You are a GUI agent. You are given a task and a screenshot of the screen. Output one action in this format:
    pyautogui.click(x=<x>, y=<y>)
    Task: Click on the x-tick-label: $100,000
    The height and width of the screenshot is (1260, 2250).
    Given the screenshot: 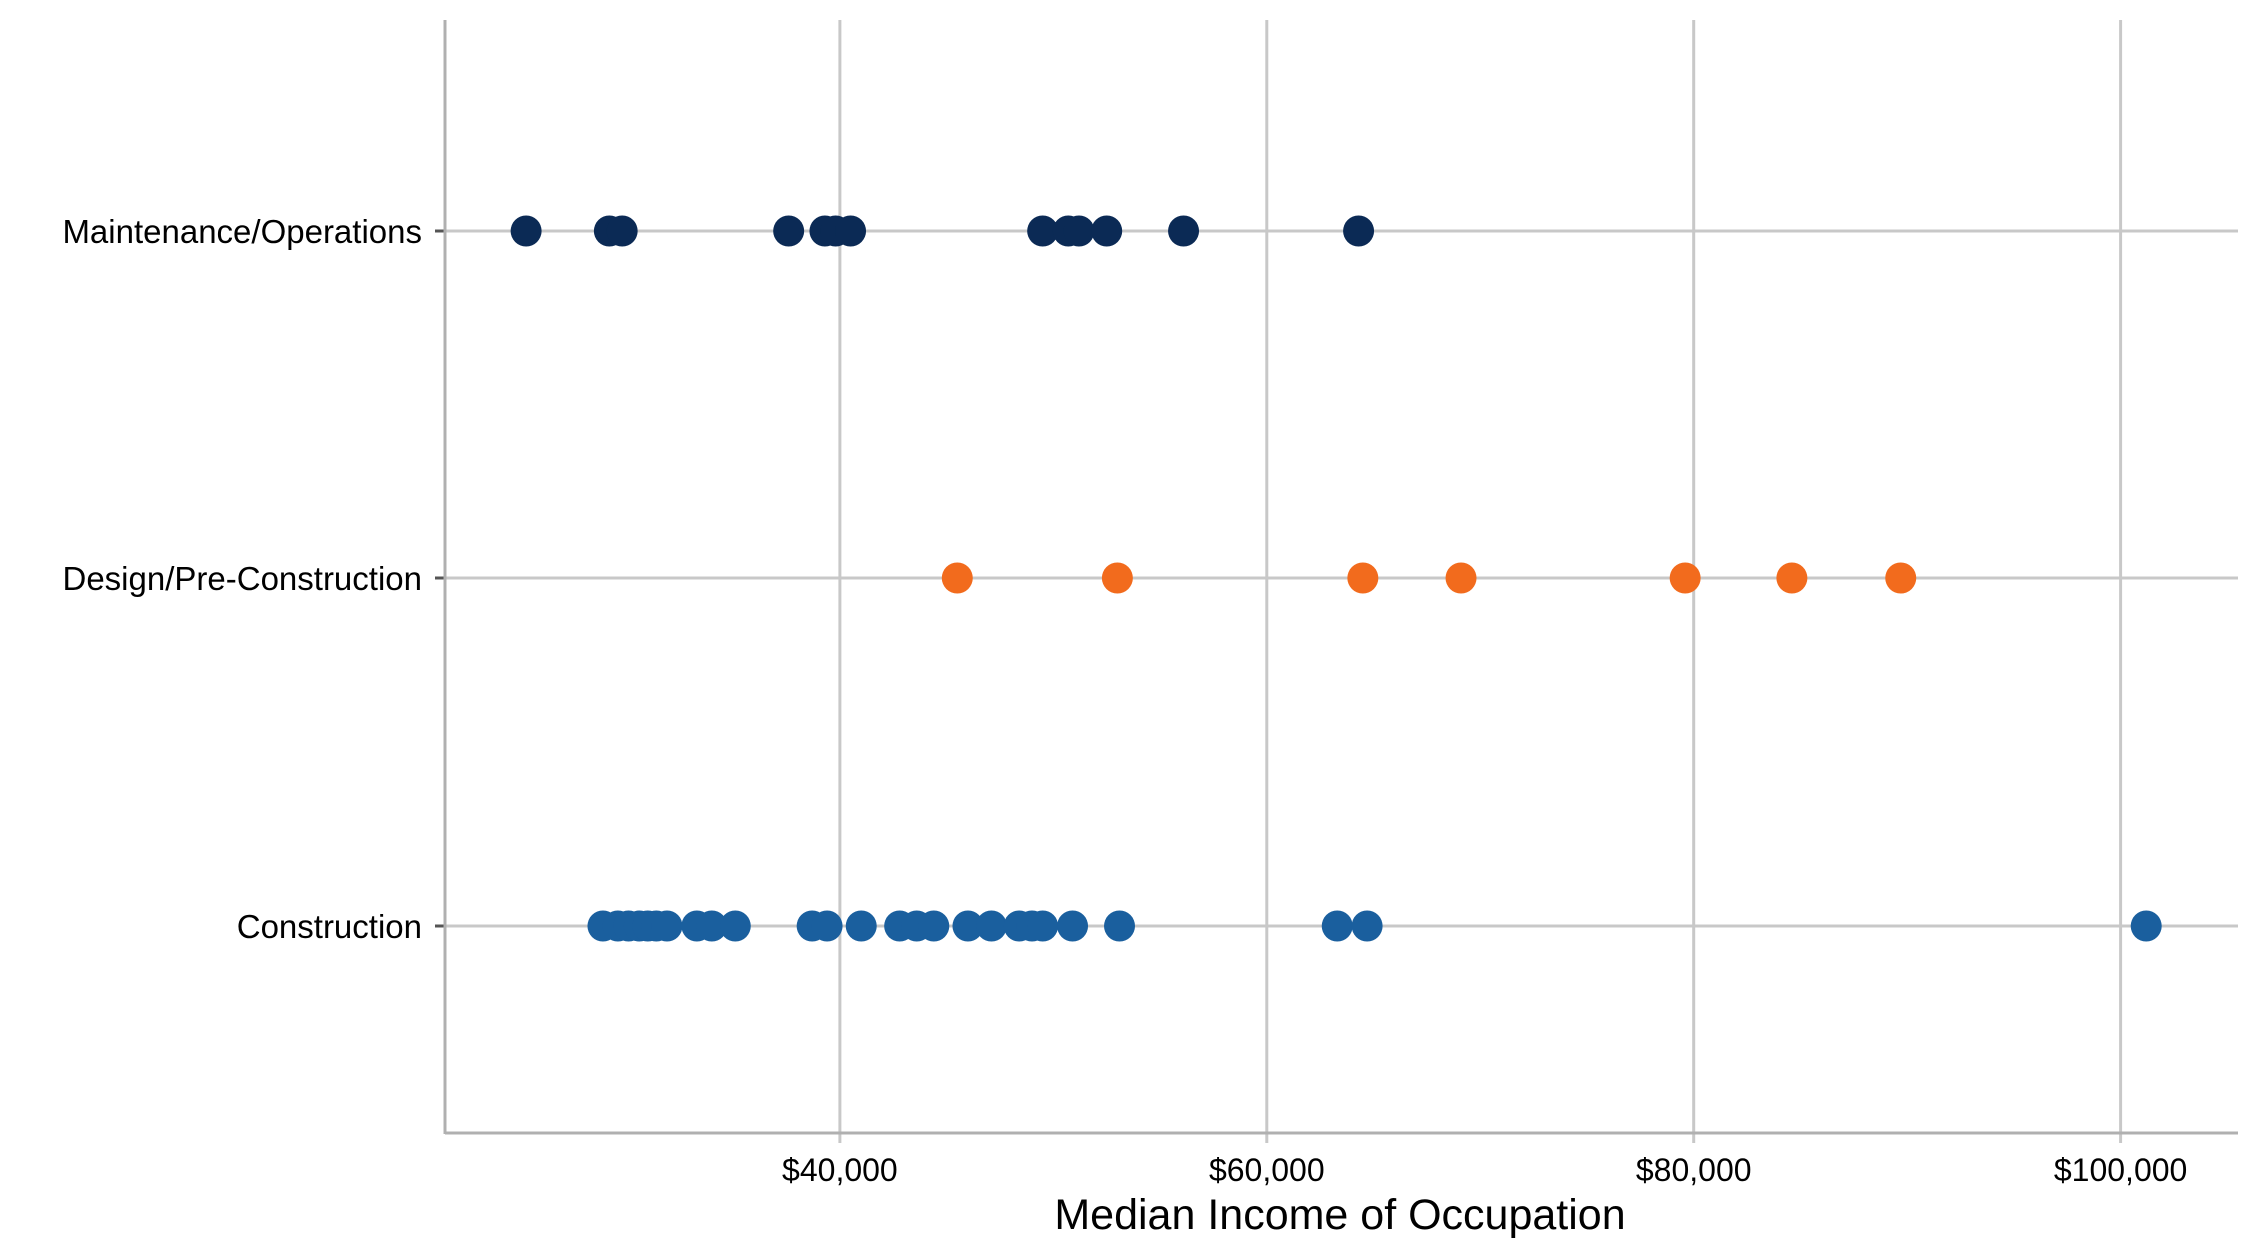 What is the action you would take?
    pyautogui.click(x=2120, y=1170)
    